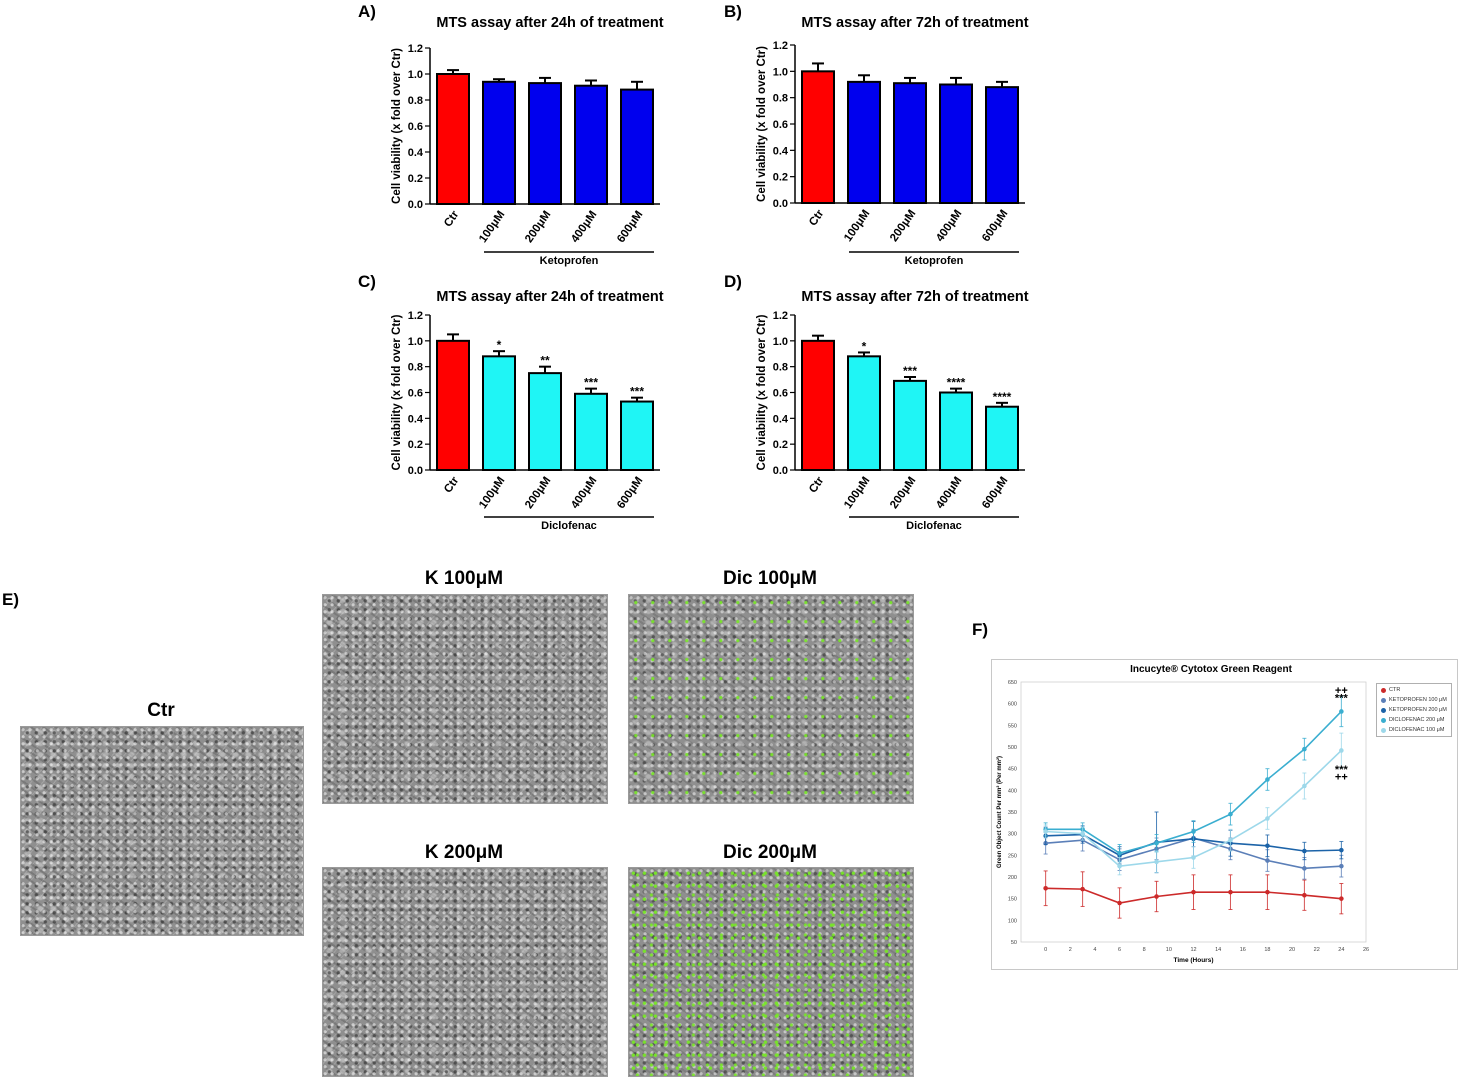 The image size is (1460, 1079). I want to click on panel-label-b: B), so click(733, 11).